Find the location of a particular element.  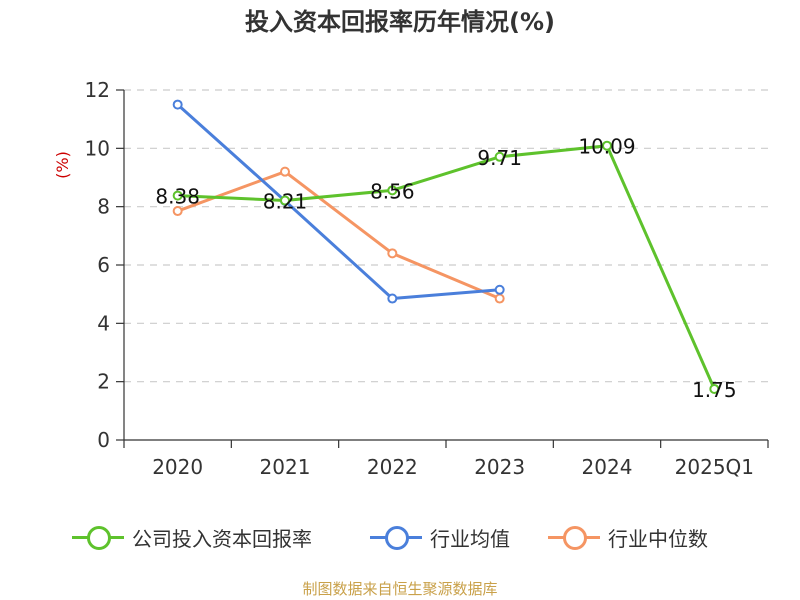

data-label-2020: 8.38 is located at coordinates (177, 197).